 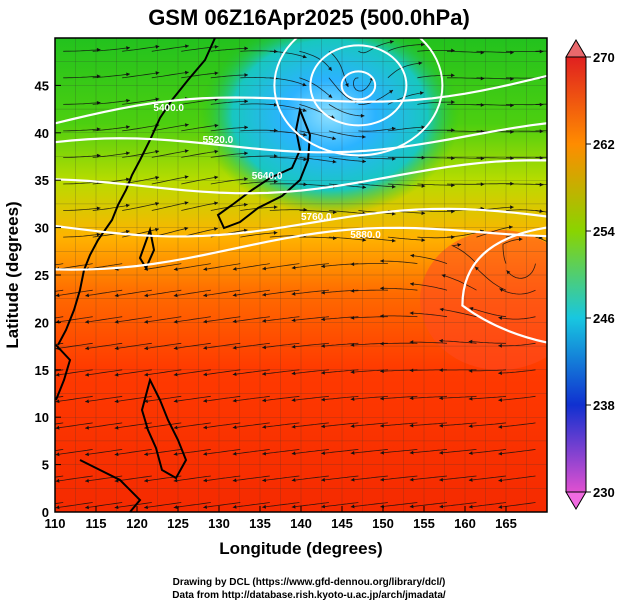 I want to click on x-tick-label: 140, so click(x=301, y=523).